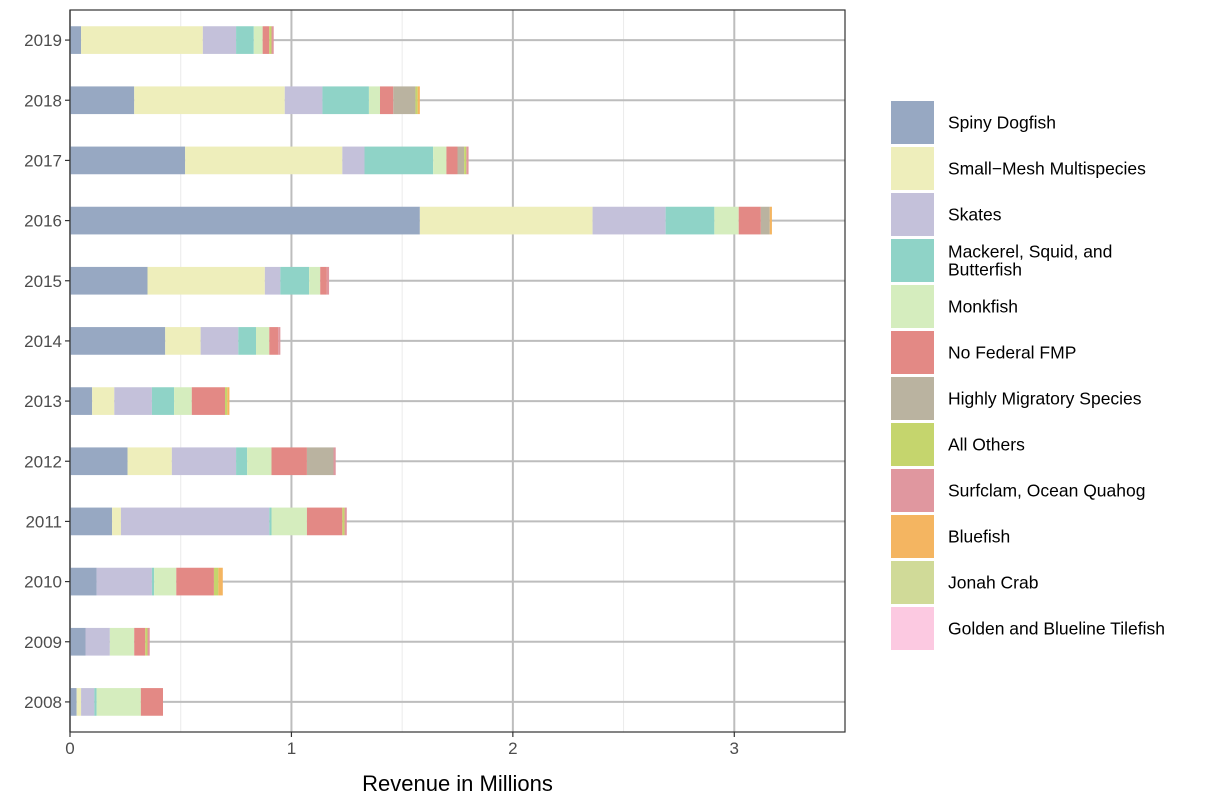 The height and width of the screenshot is (797, 1223). I want to click on legend-label-line: Spiny Dogfish, so click(1002, 123).